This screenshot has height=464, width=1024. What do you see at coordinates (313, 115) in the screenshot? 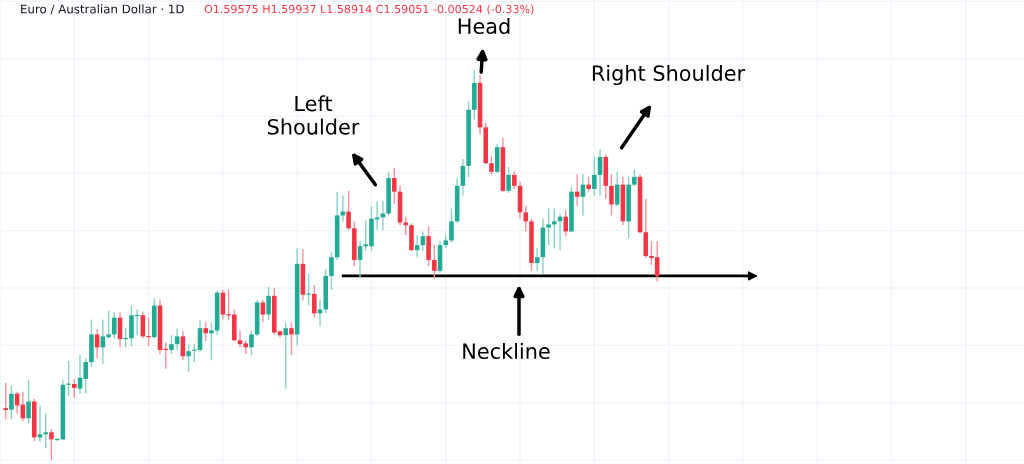
I see `annotation: Left Shoulder` at bounding box center [313, 115].